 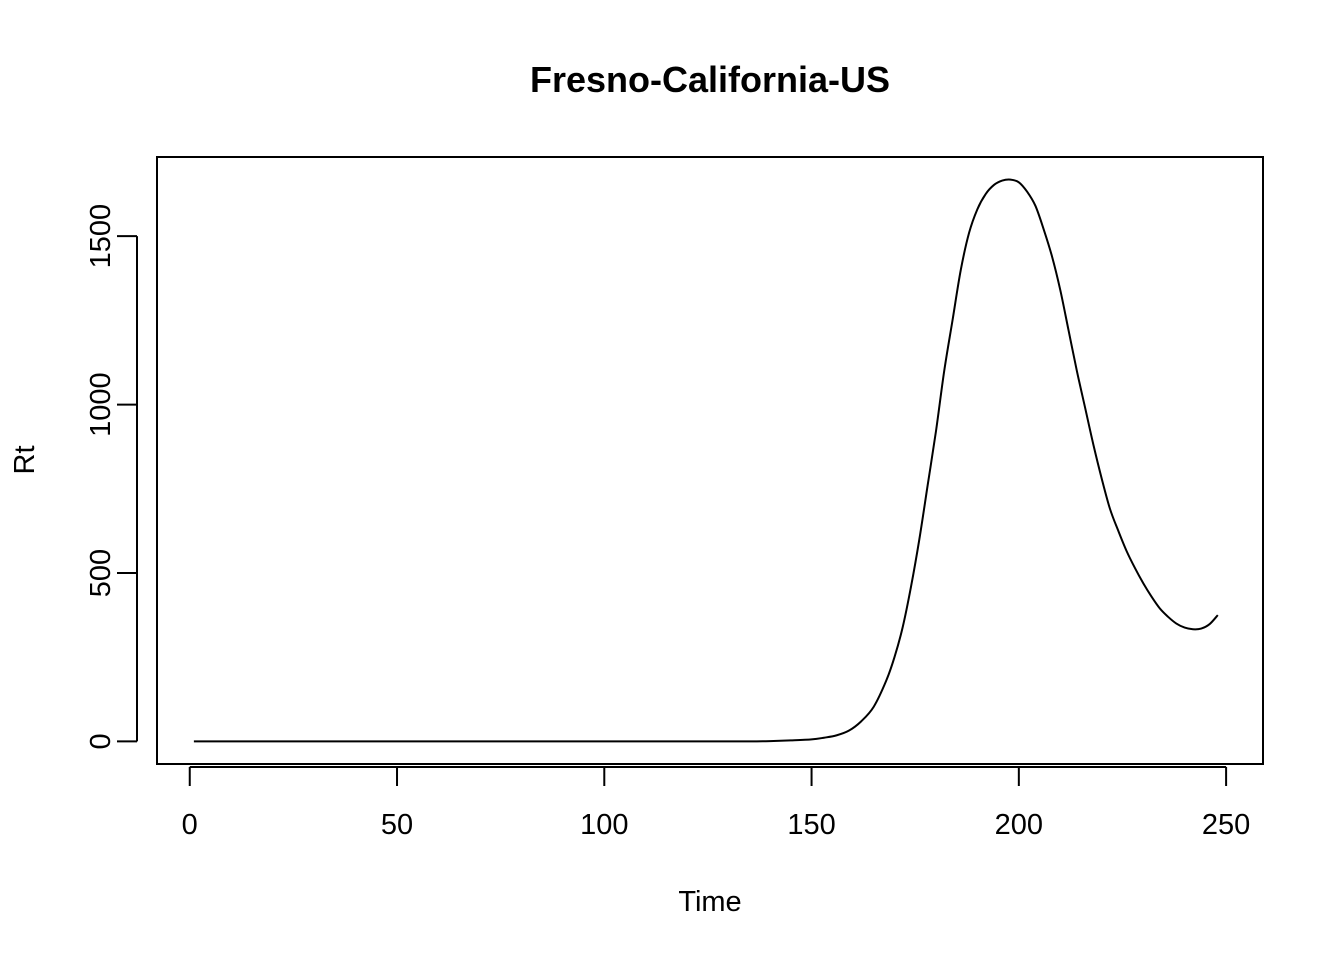 I want to click on x-axis: 0 50 100 150 200 250, so click(x=716, y=803).